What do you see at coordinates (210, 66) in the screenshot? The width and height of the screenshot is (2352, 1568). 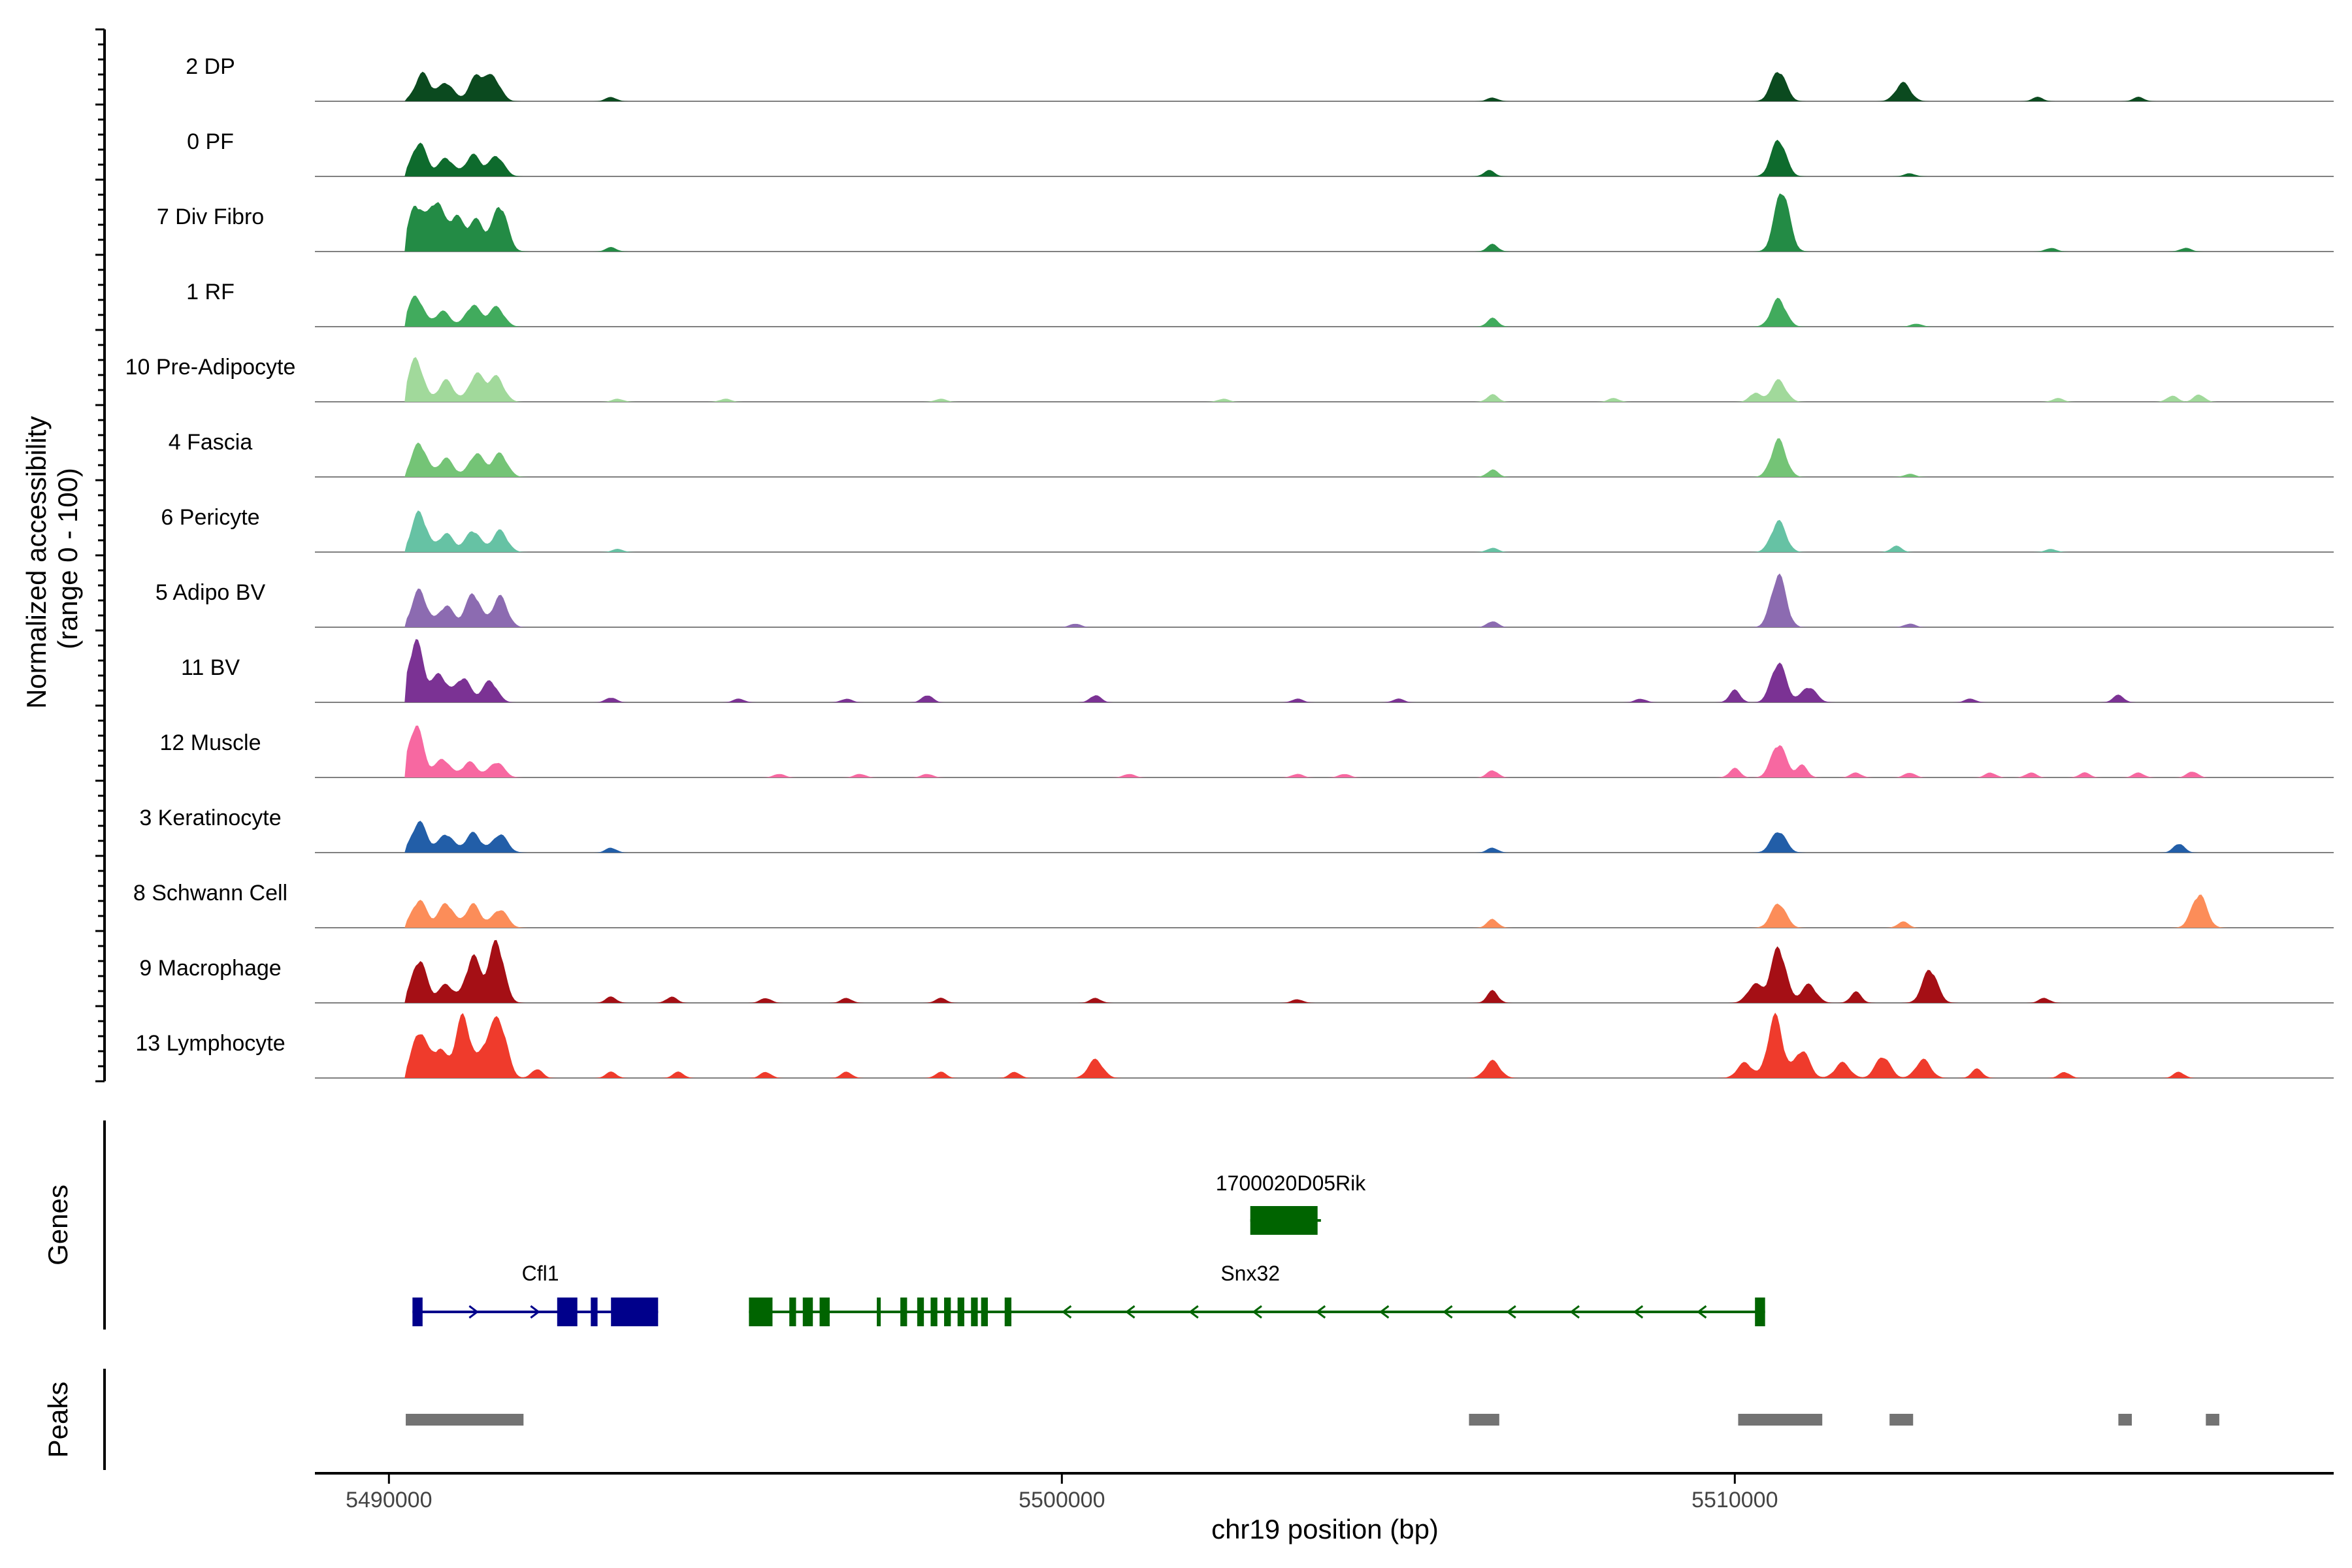 I see `track-label: 2 DP` at bounding box center [210, 66].